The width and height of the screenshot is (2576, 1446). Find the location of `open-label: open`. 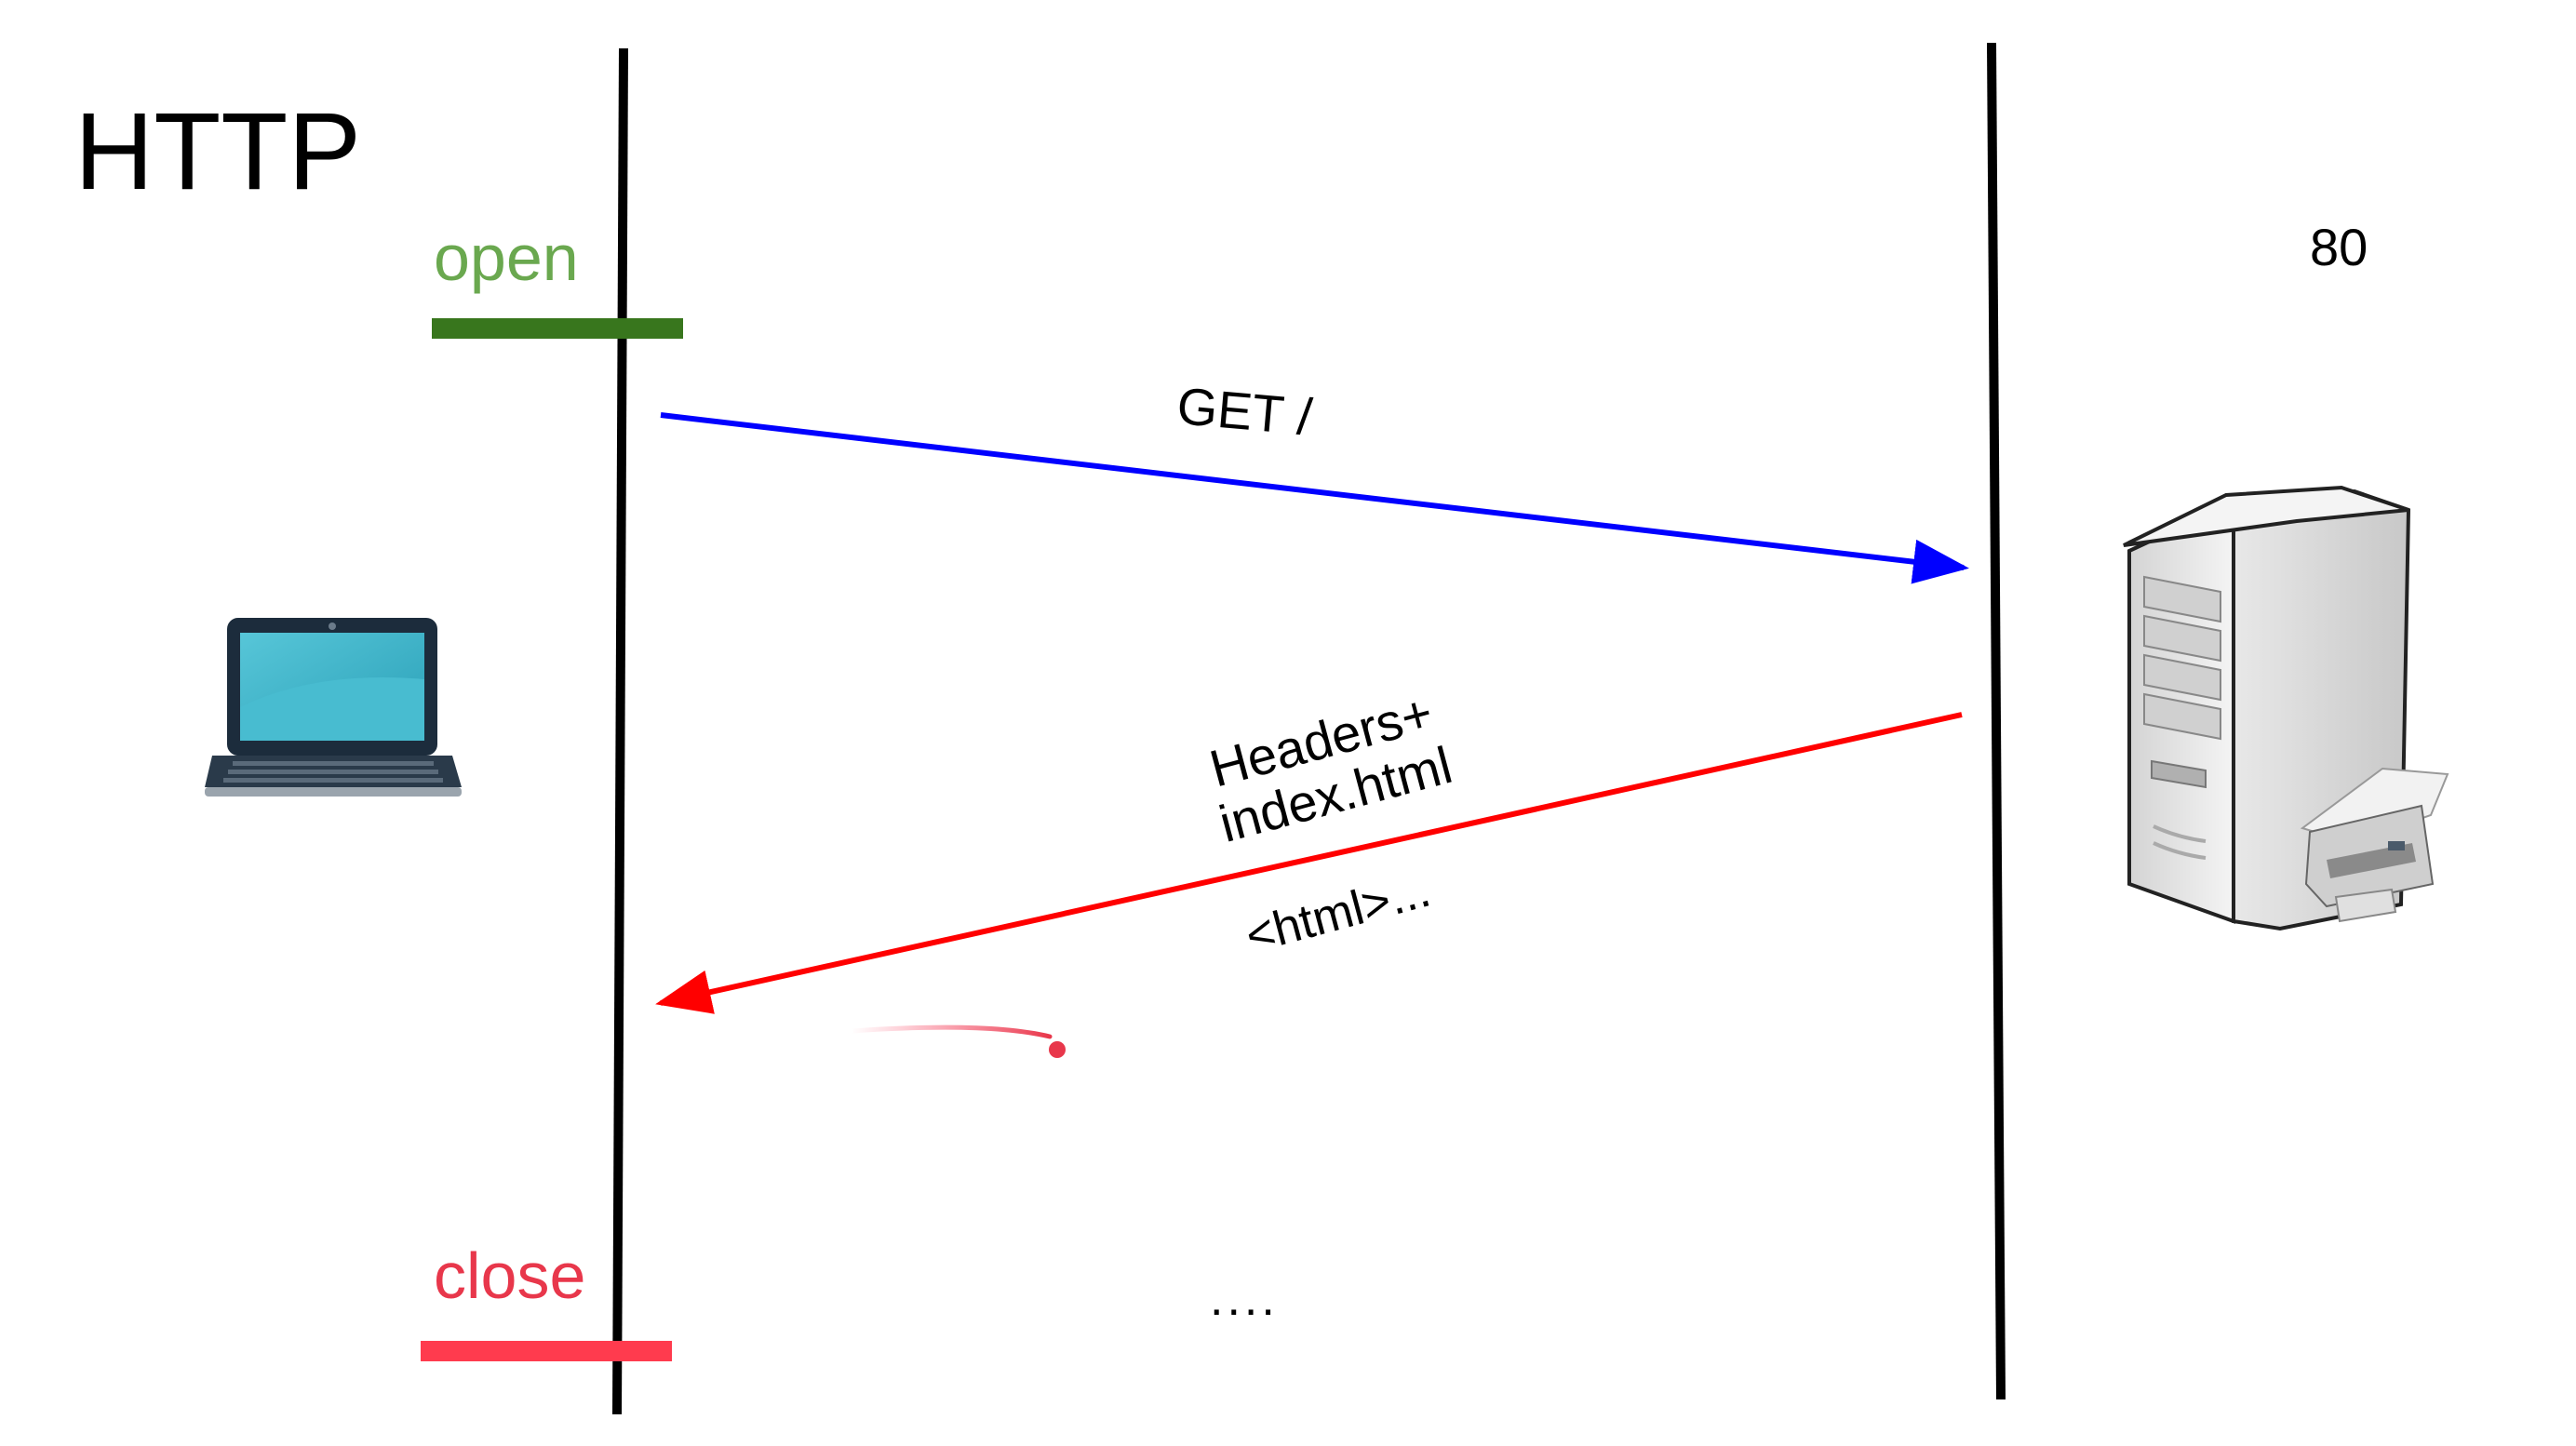

open-label: open is located at coordinates (506, 257).